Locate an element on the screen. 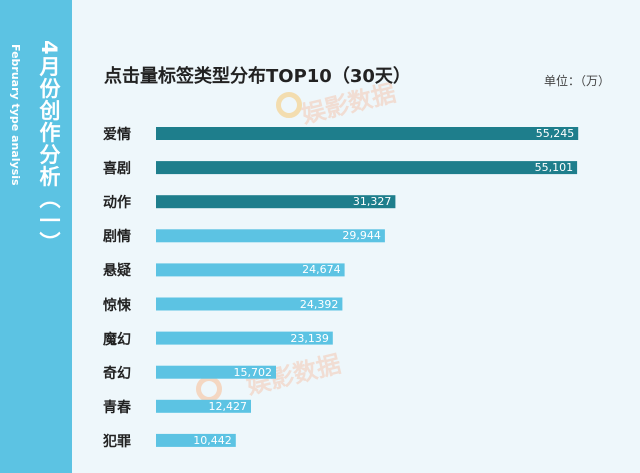 The width and height of the screenshot is (640, 473). value-label: 10,442 is located at coordinates (212, 440).